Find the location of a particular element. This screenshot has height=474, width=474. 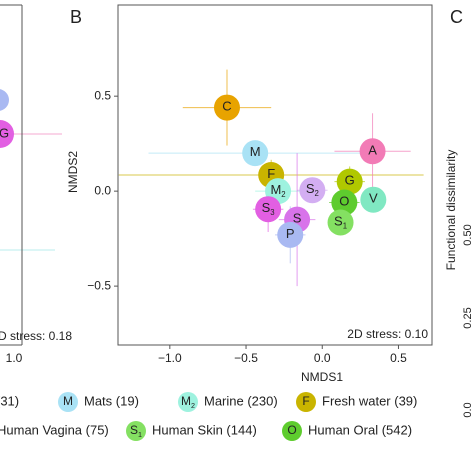

bubble-label-text: C is located at coordinates (226, 106).